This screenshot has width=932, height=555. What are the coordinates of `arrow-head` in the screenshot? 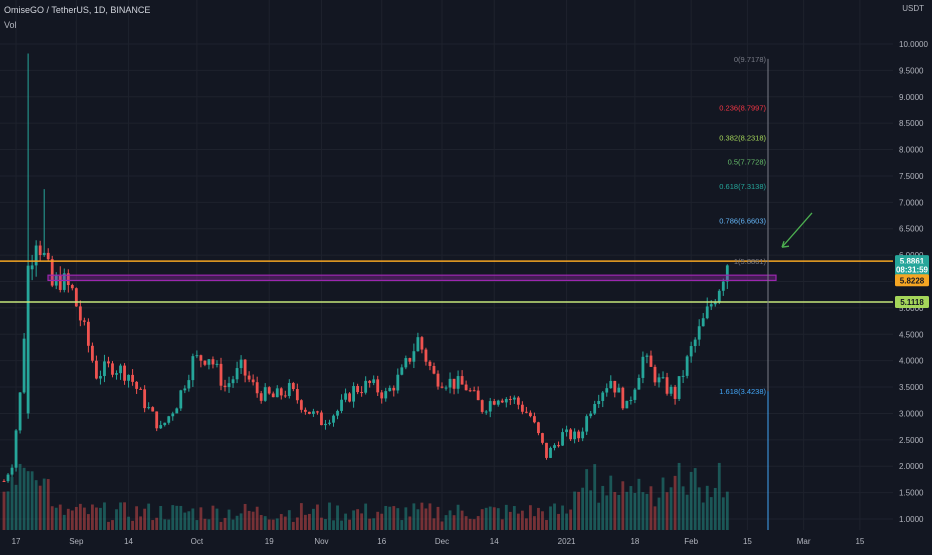 It's located at (785, 244).